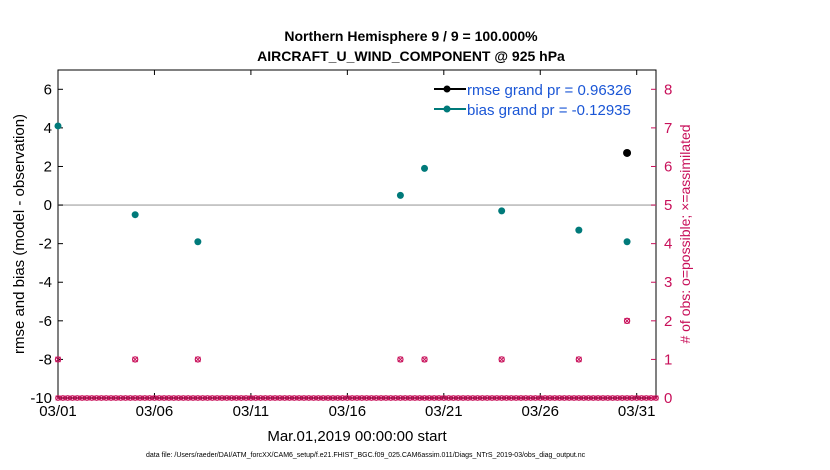 The width and height of the screenshot is (830, 470). I want to click on rmse-point, so click(627, 152).